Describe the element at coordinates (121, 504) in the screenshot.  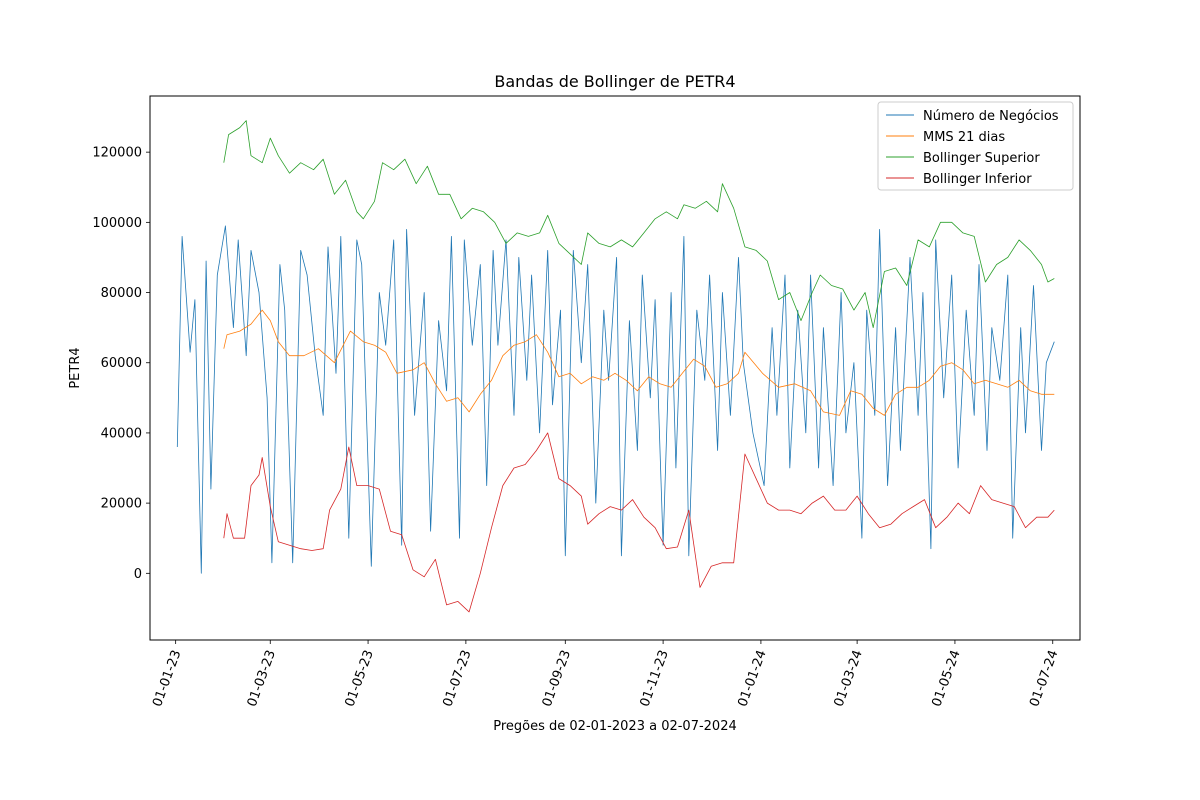
I see `y-tick-label: 20000` at that location.